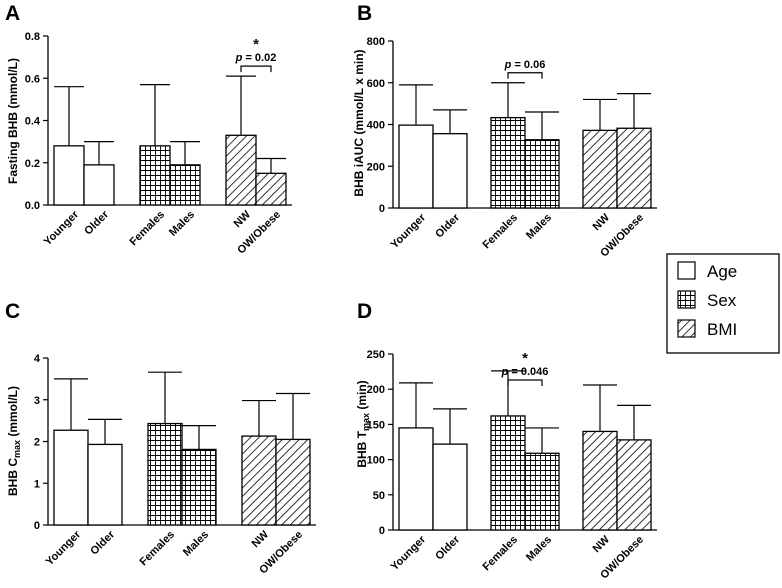 This screenshot has width=782, height=588. Describe the element at coordinates (447, 225) in the screenshot. I see `panel-b-category-label: Older` at that location.